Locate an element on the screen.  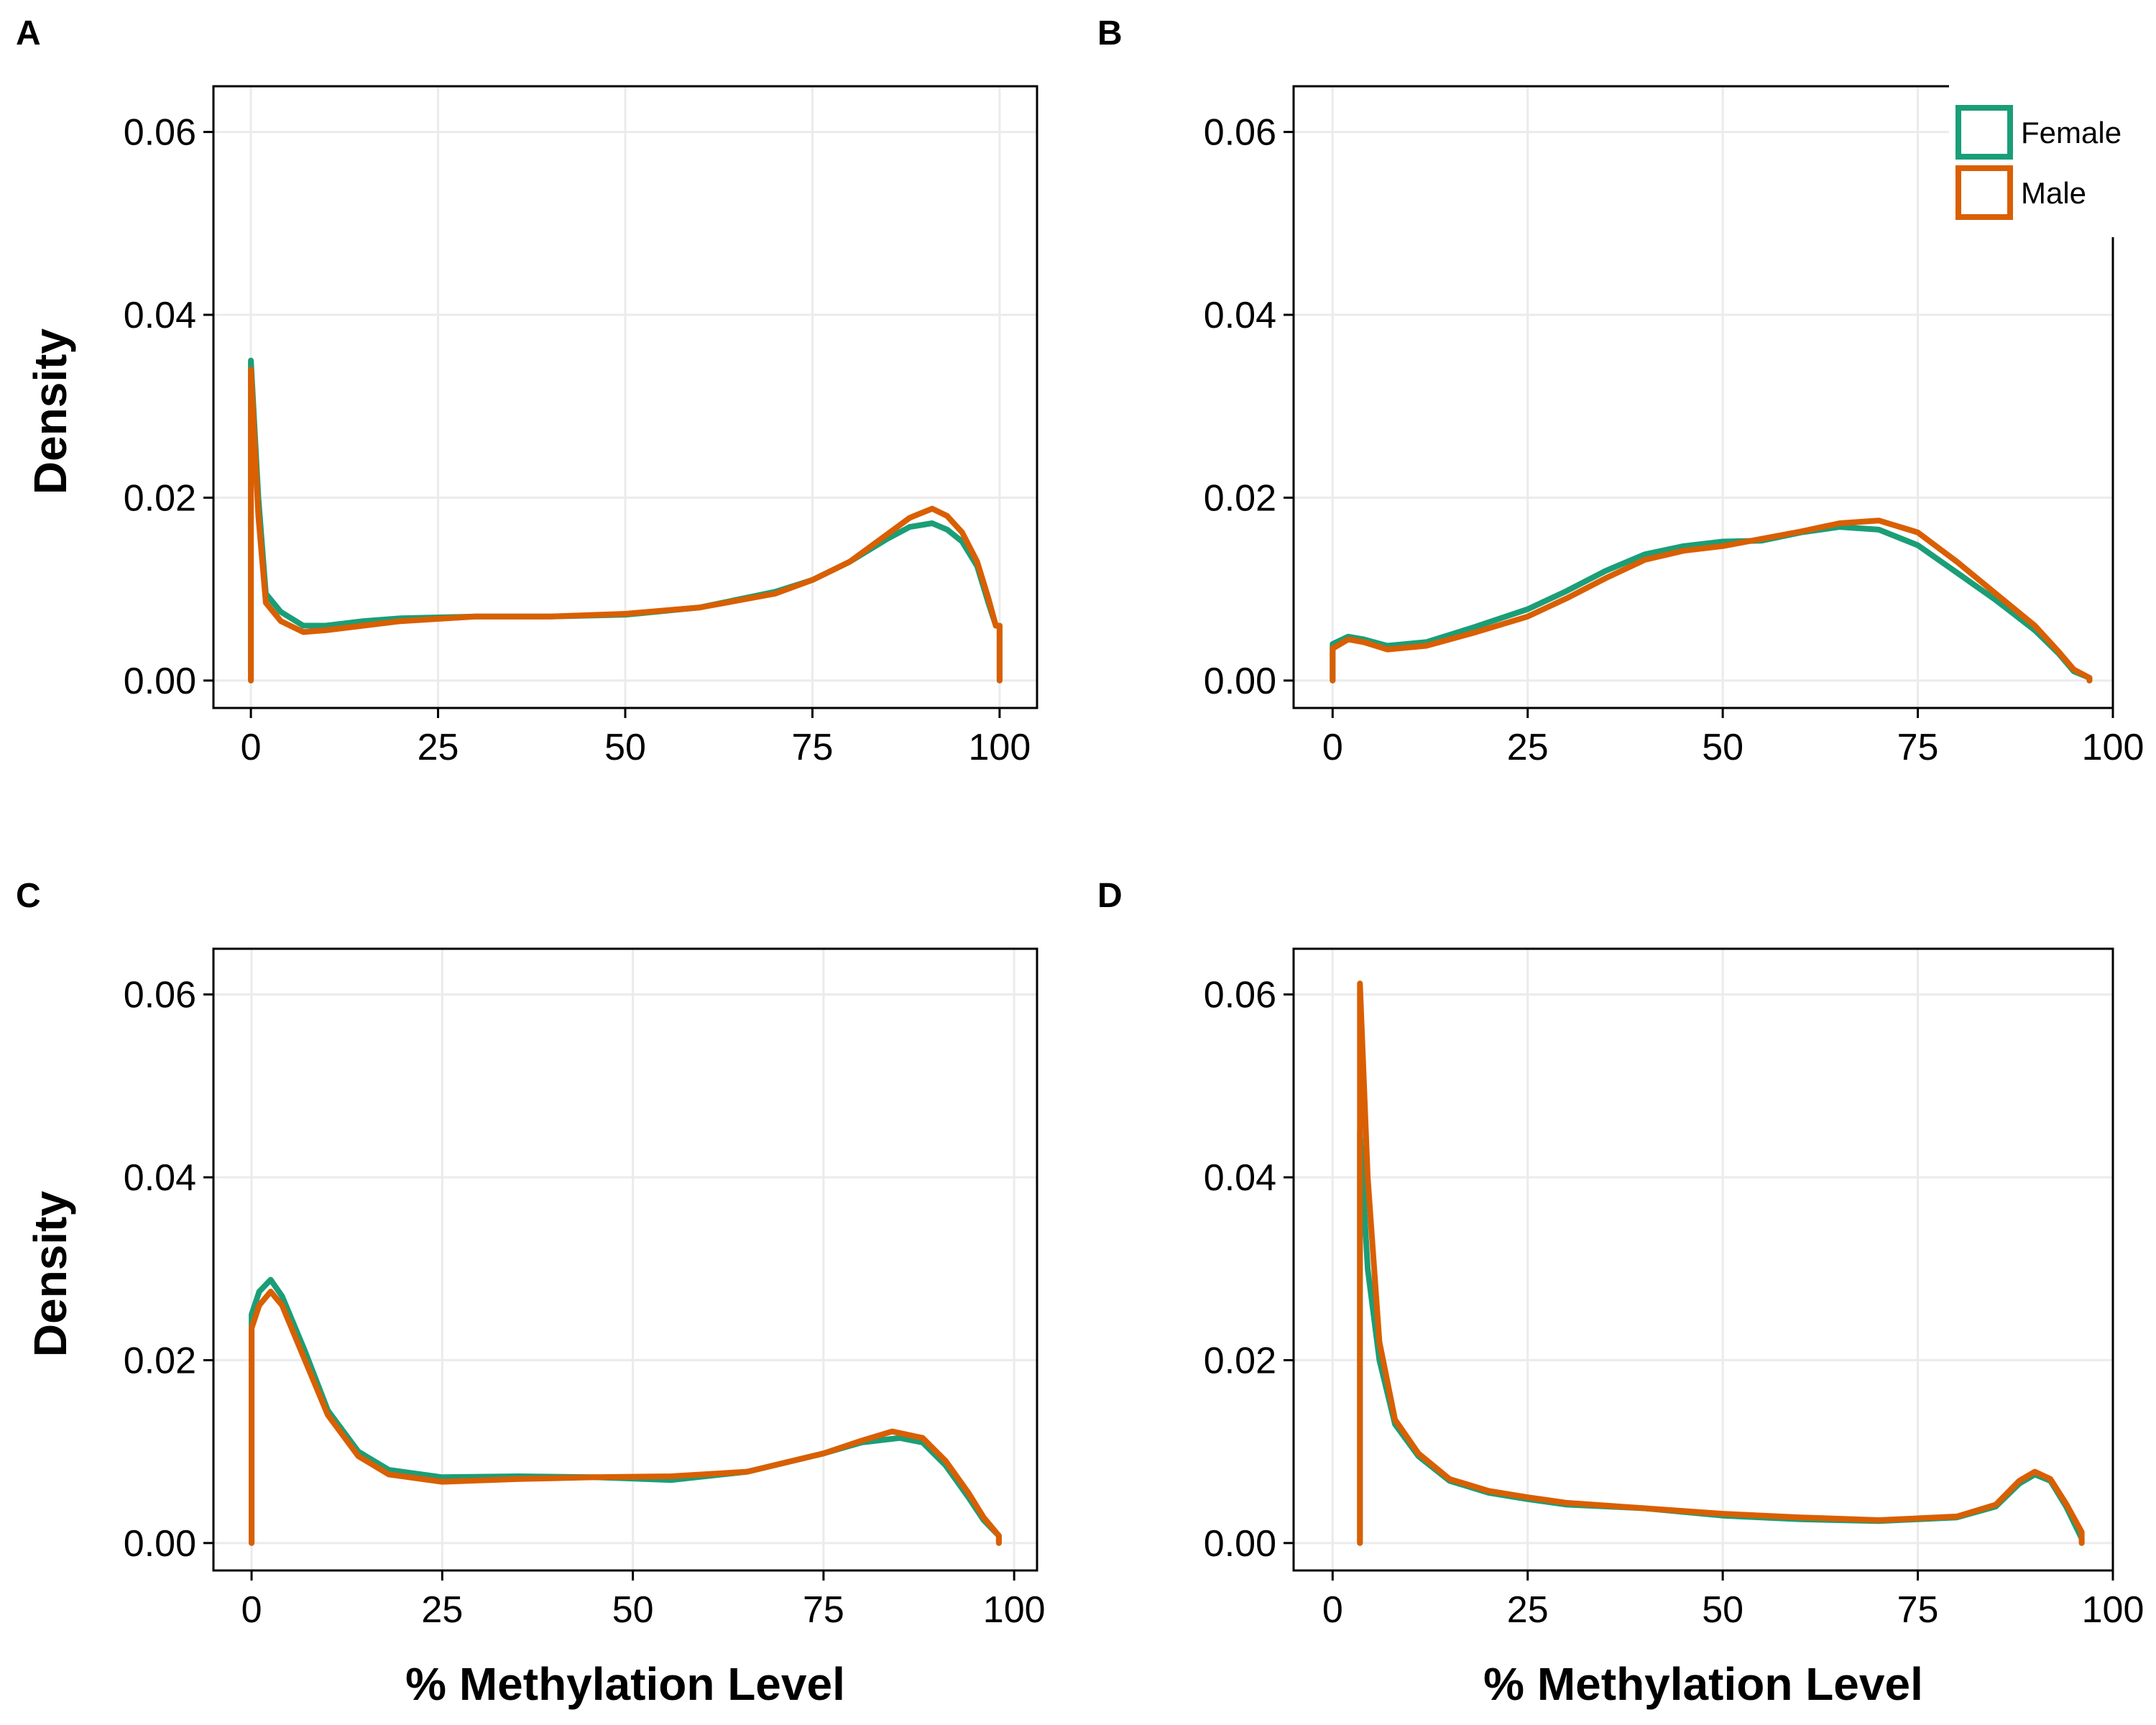
legend: Female Male is located at coordinates (2036, 158).